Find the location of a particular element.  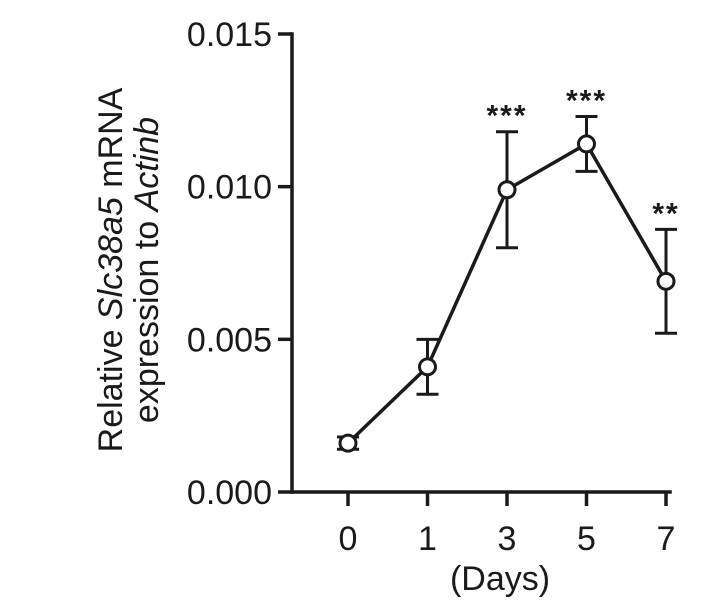

significance-label-3: *** is located at coordinates (586, 100).